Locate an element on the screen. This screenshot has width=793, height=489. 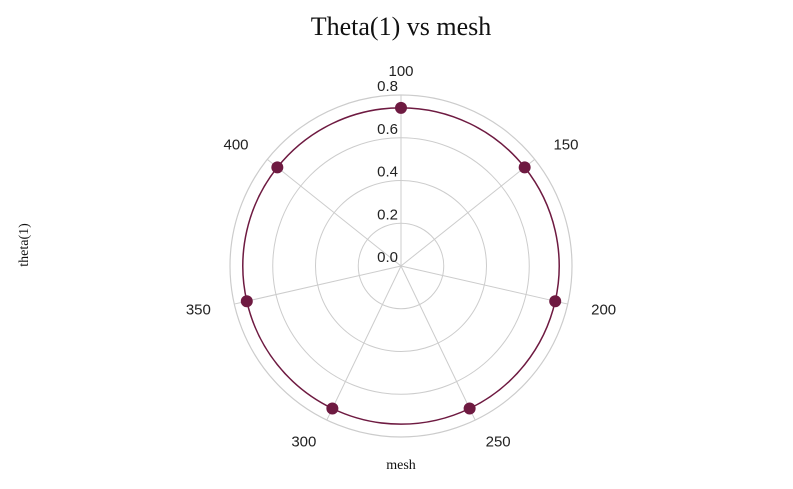
category-label: 200 is located at coordinates (603, 309).